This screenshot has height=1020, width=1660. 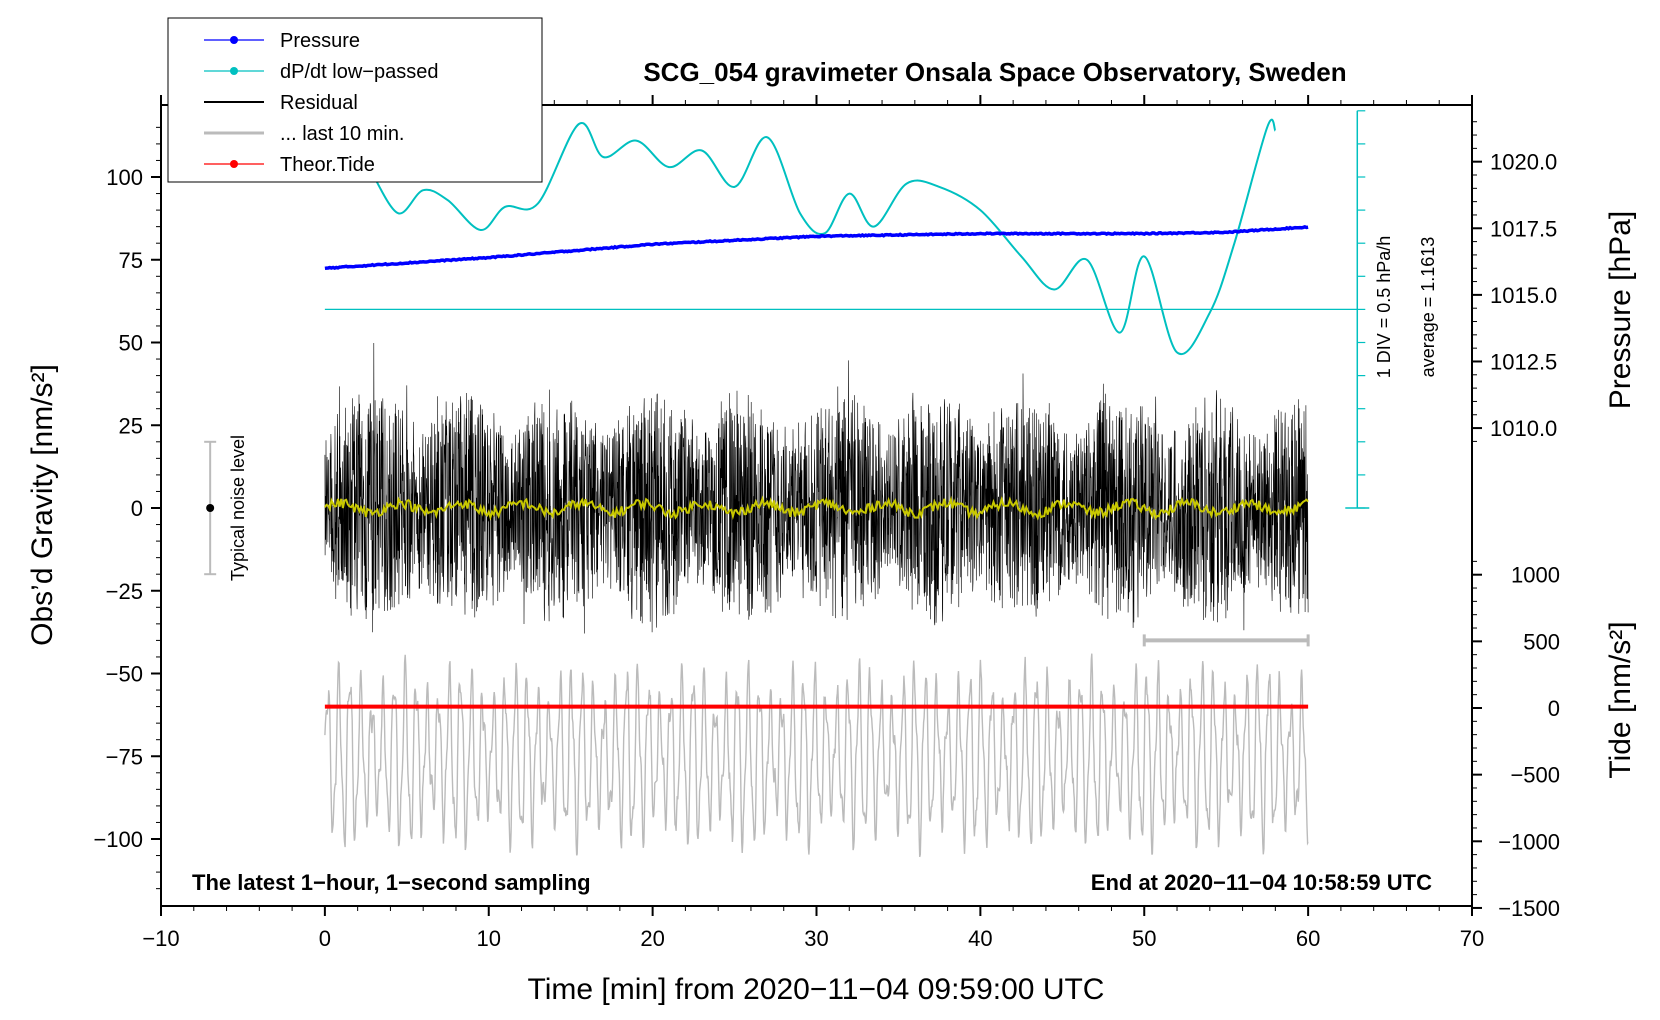 I want to click on tide-tick-label: −500, so click(x=1535, y=775).